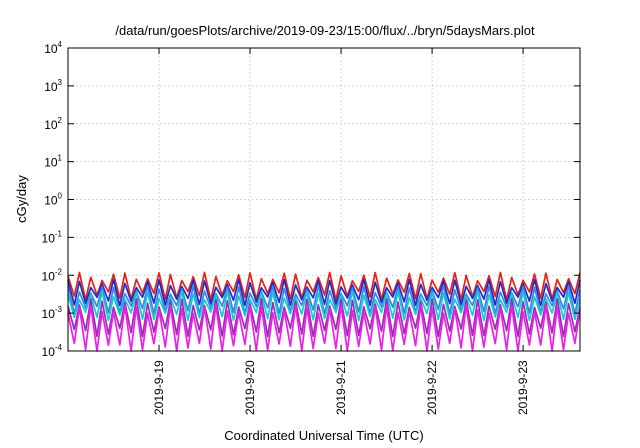 The height and width of the screenshot is (448, 640). I want to click on y-tick-label: 10⁻⁴, so click(52, 351).